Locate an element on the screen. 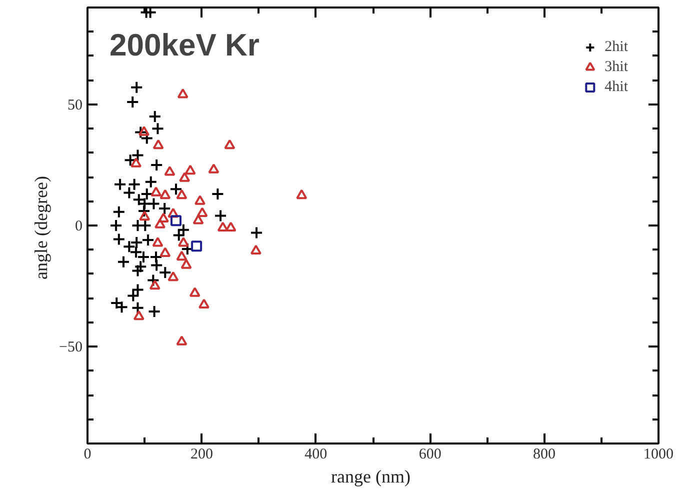 The image size is (682, 498). y-axis-title: angle (degree) is located at coordinates (41, 228).